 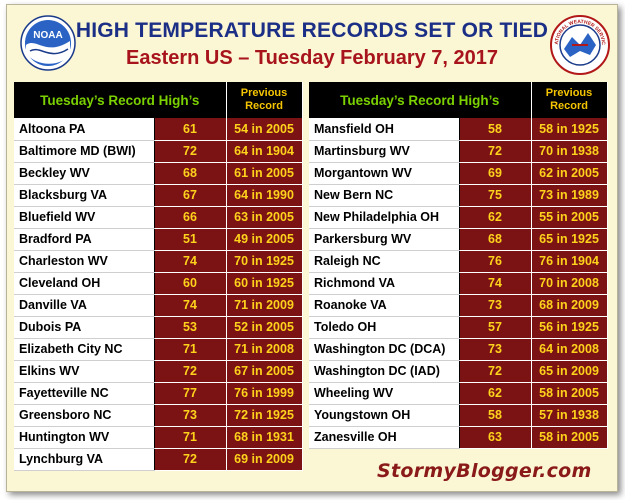 What do you see at coordinates (264, 349) in the screenshot?
I see `previous-record-cell: 71 in 2008` at bounding box center [264, 349].